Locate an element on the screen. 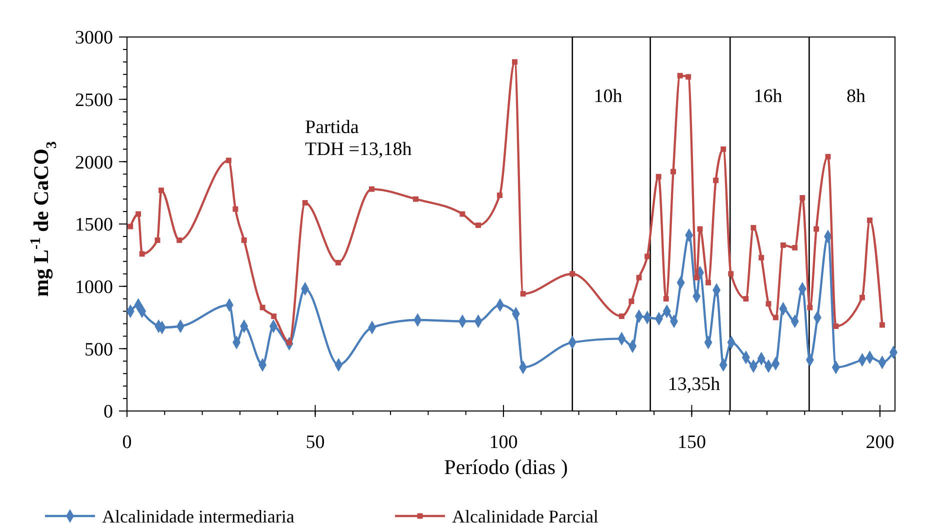 The width and height of the screenshot is (927, 531). annotation: 10h is located at coordinates (608, 96).